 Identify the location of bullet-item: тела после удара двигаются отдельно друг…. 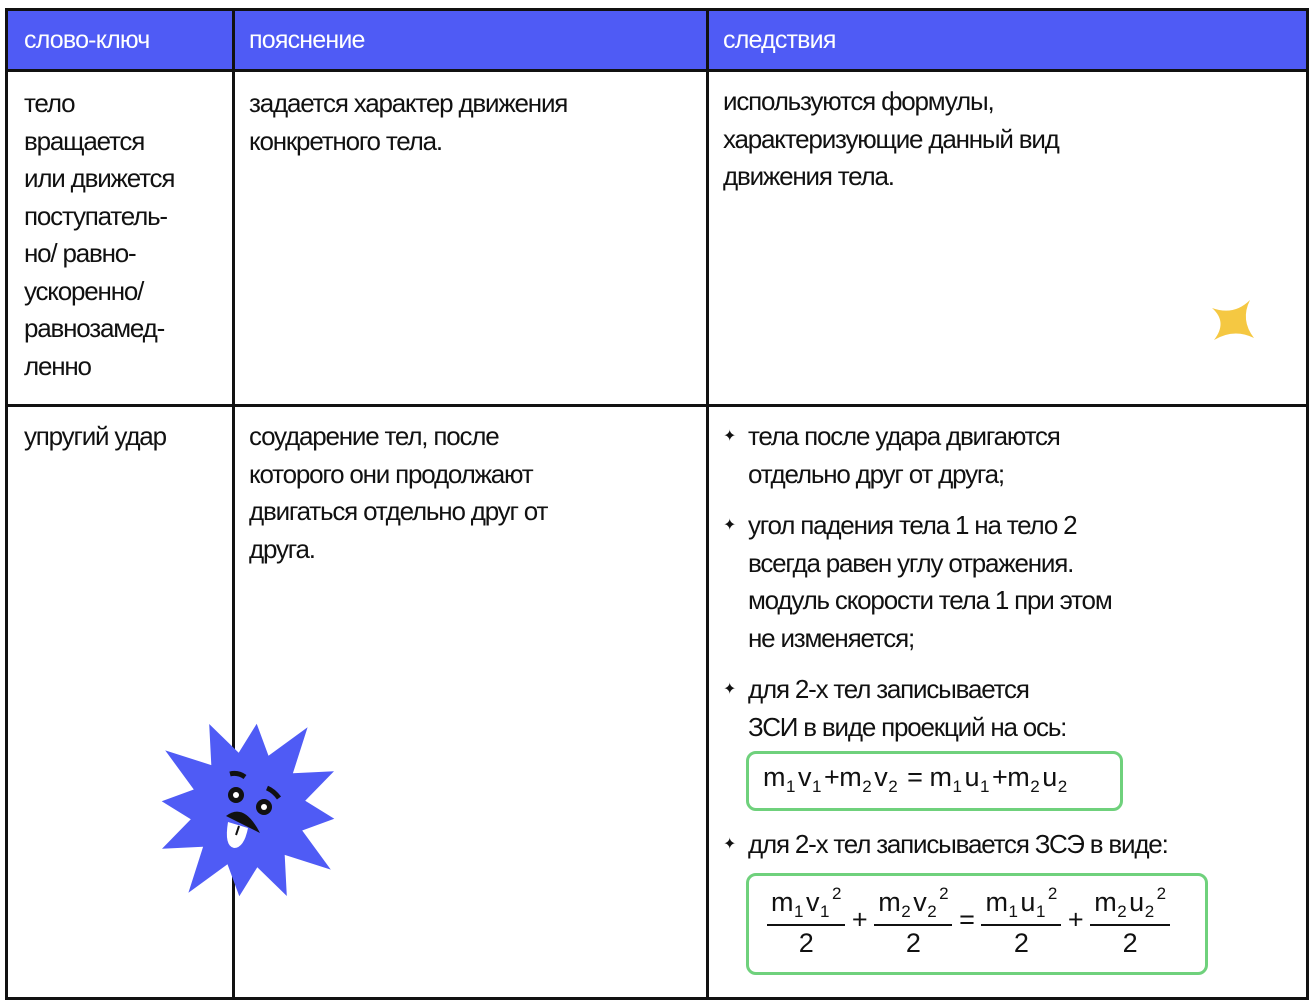
(945, 455).